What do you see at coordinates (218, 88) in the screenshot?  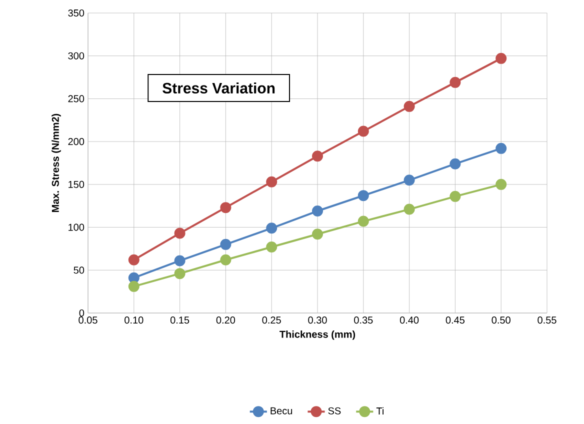 I see `text: Stress Variation` at bounding box center [218, 88].